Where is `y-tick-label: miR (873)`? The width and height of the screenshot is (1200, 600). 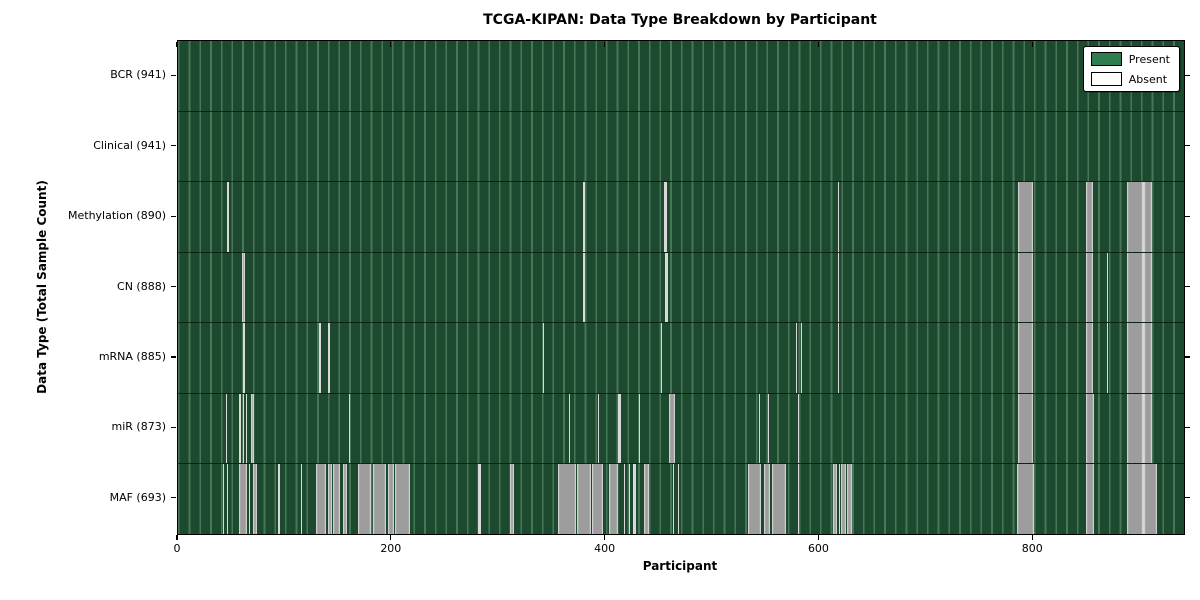 y-tick-label: miR (873) is located at coordinates (139, 427).